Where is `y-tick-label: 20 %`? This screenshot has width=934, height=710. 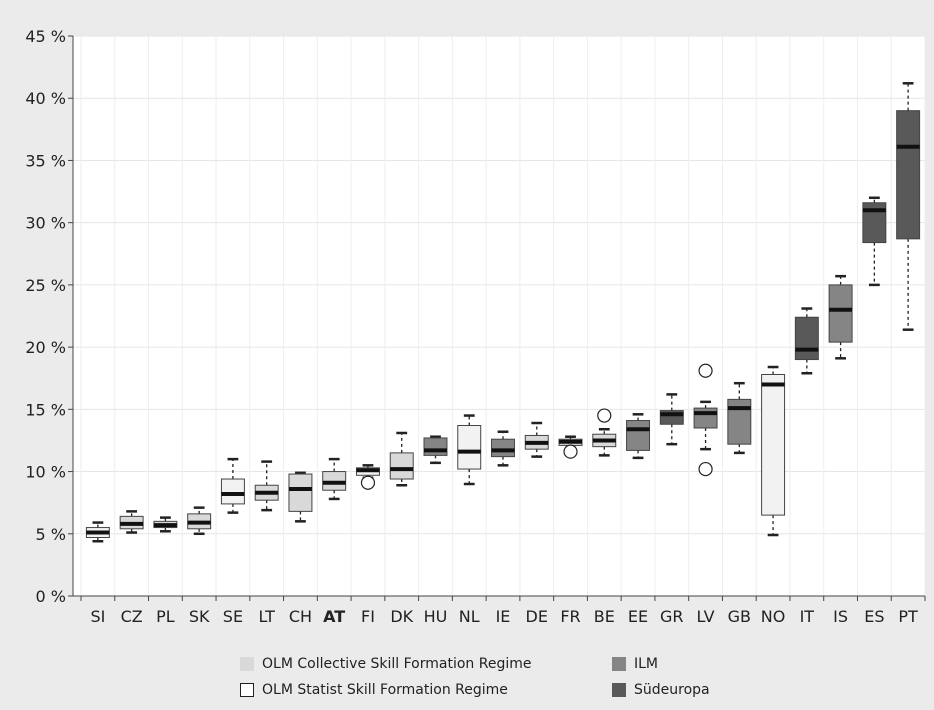 y-tick-label: 20 % is located at coordinates (45, 347).